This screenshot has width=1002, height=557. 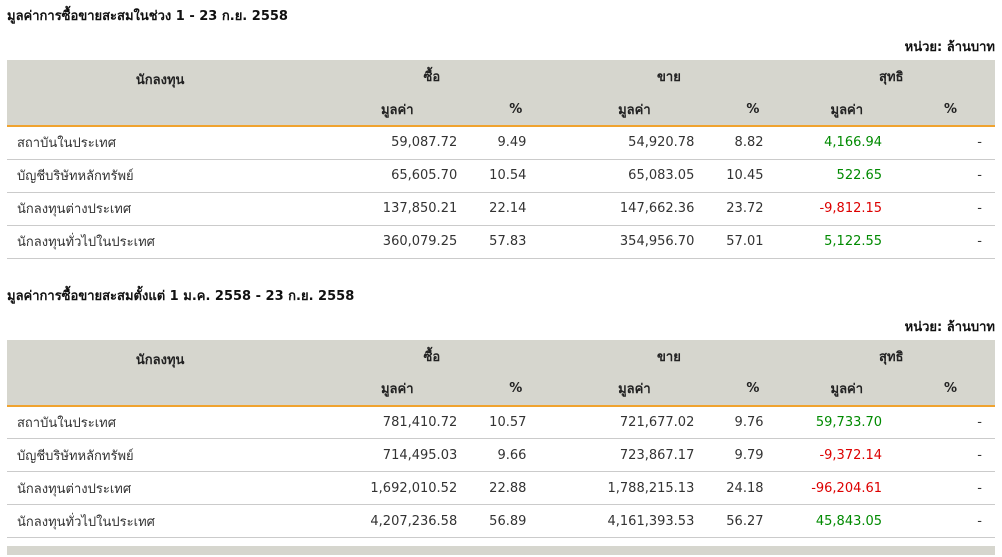 I want to click on net-value: -9,372.14, so click(x=847, y=455).